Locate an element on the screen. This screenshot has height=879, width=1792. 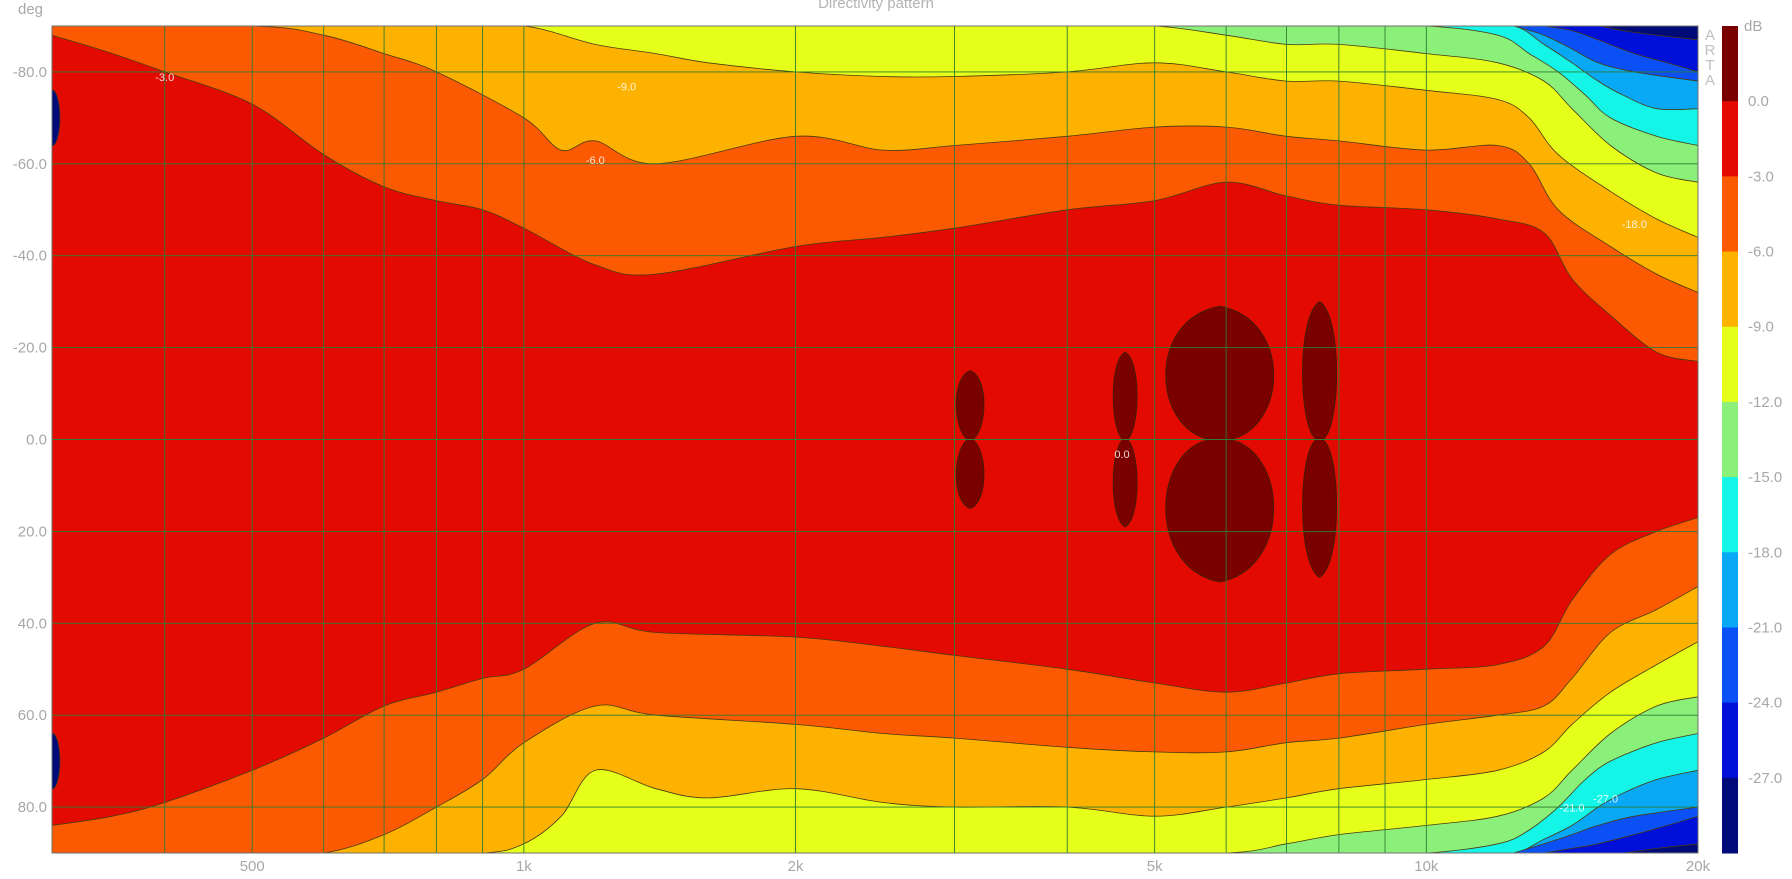
colorbar-tick-label: -24.0 is located at coordinates (1765, 703).